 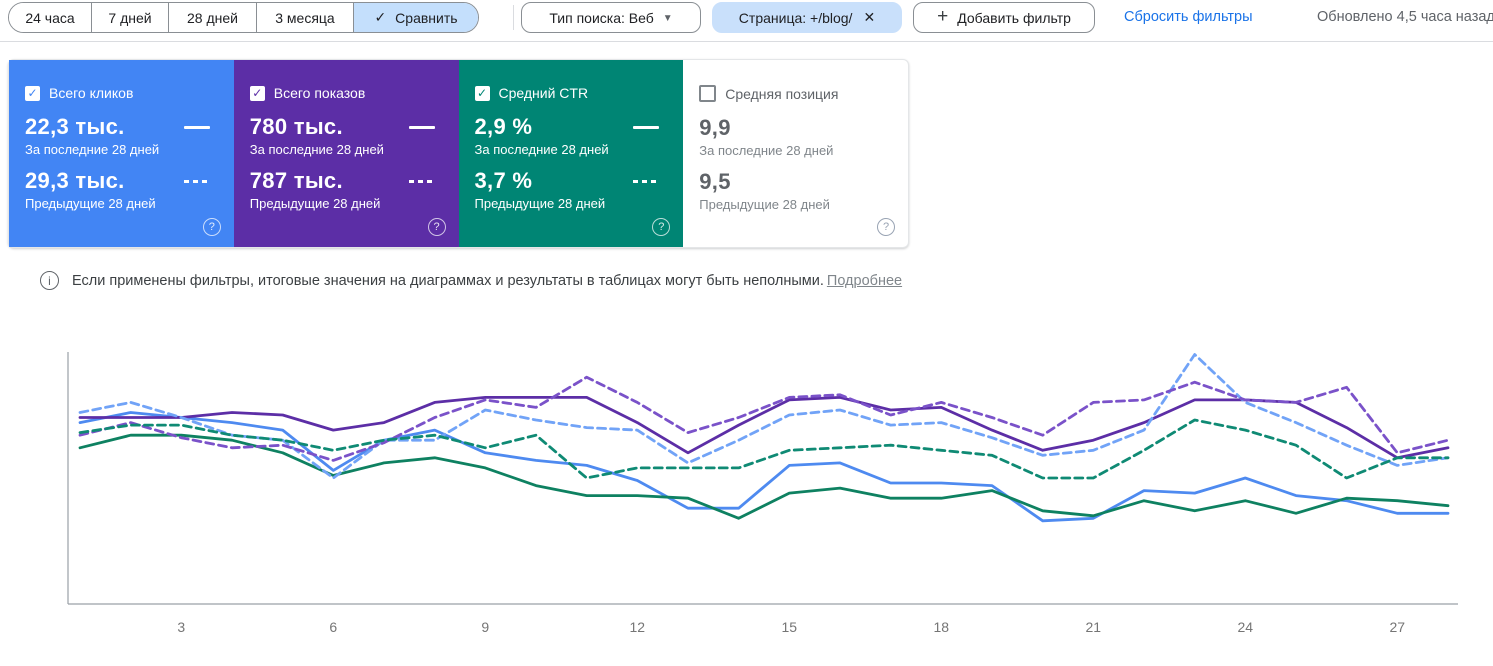 What do you see at coordinates (708, 93) in the screenshot?
I see `position-checkbox` at bounding box center [708, 93].